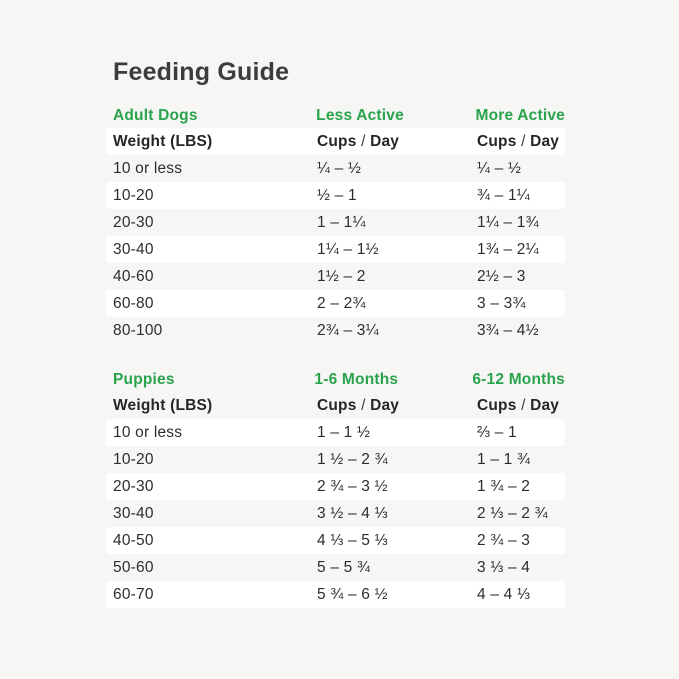 Image resolution: width=679 pixels, height=679 pixels. I want to click on table-row: 30-40 3 ½ – 4 ⅓ 2 ⅓ – 2 ¾, so click(335, 513).